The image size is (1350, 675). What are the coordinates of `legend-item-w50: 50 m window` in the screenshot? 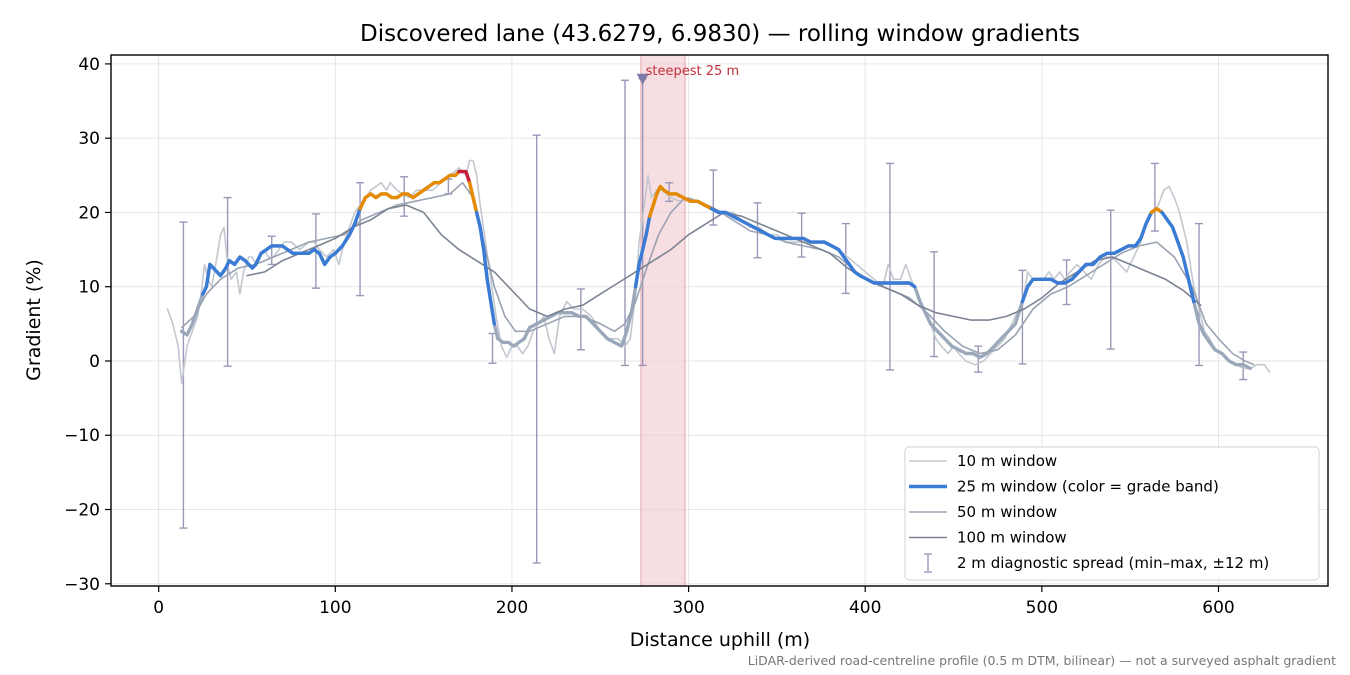 It's located at (983, 512).